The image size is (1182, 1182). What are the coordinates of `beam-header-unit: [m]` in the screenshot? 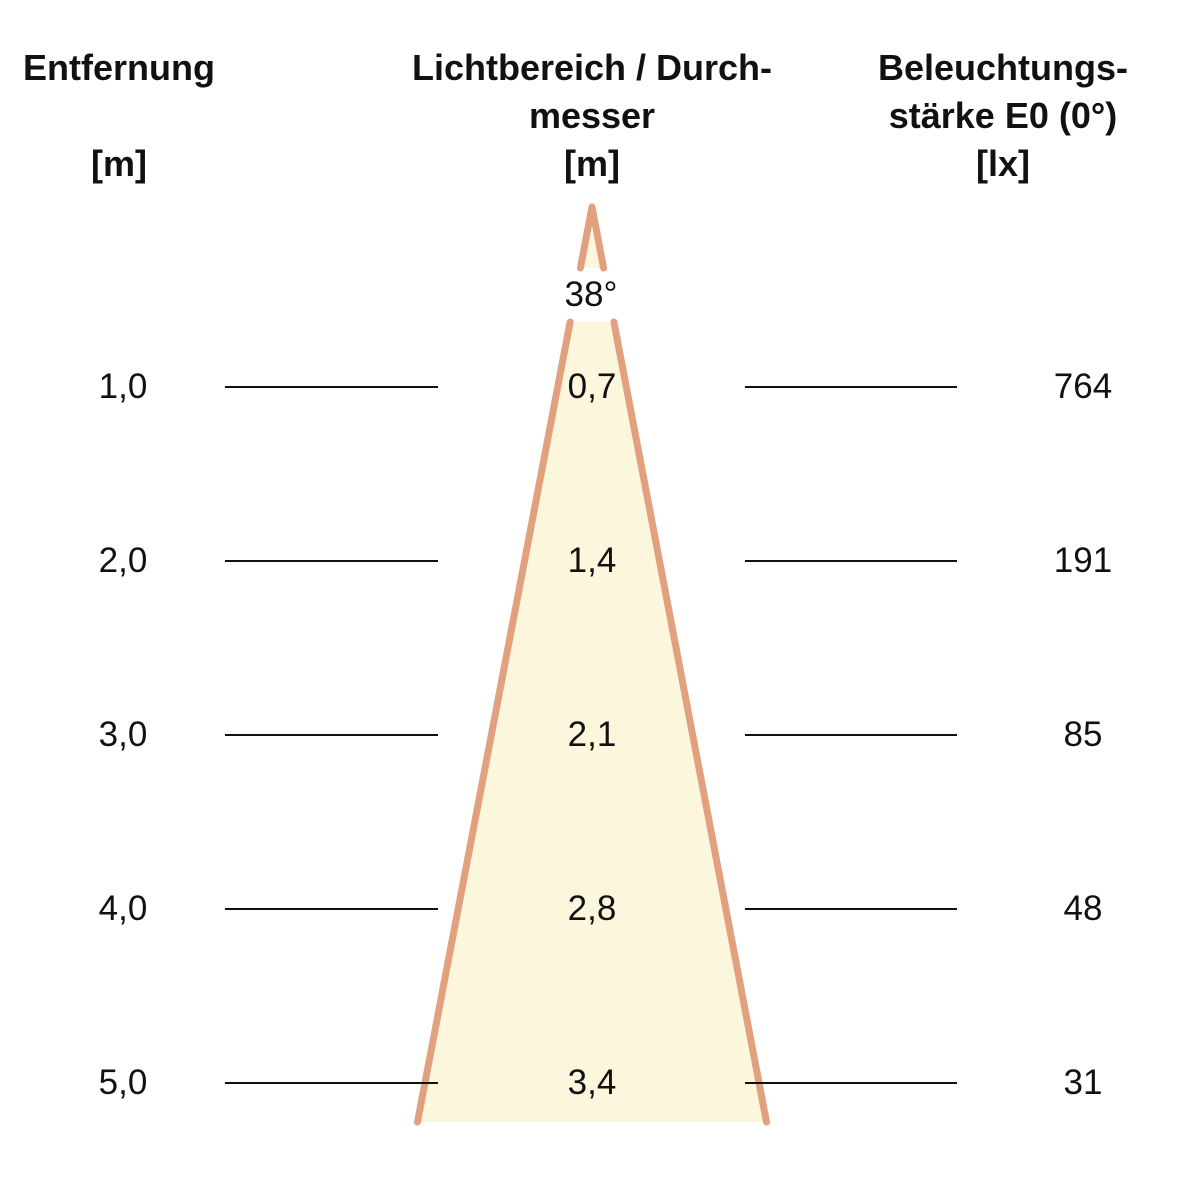 It's located at (592, 163).